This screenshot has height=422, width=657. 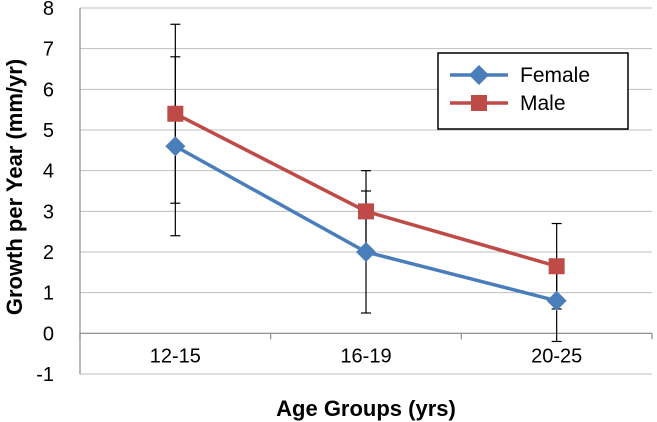 What do you see at coordinates (479, 75) in the screenshot?
I see `legend-marker-female` at bounding box center [479, 75].